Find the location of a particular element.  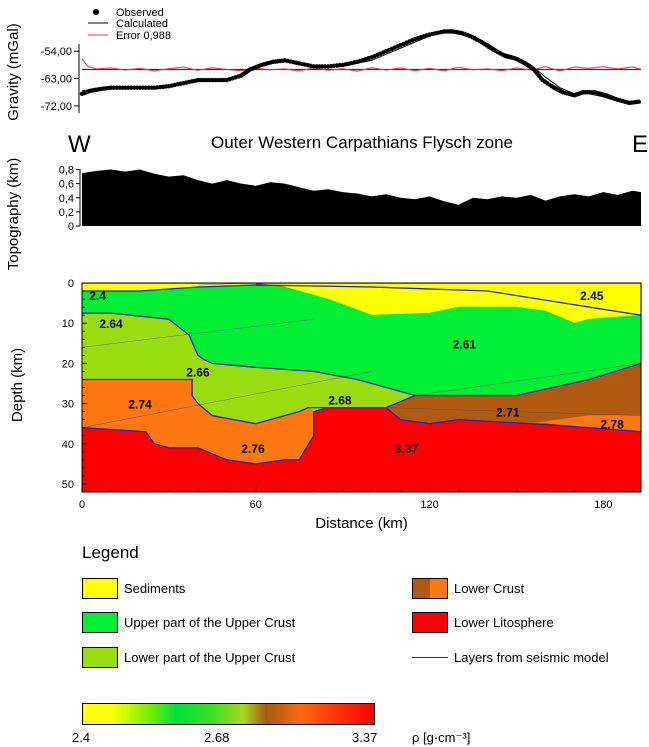

section-y-tick-label: 0 is located at coordinates (71, 284).